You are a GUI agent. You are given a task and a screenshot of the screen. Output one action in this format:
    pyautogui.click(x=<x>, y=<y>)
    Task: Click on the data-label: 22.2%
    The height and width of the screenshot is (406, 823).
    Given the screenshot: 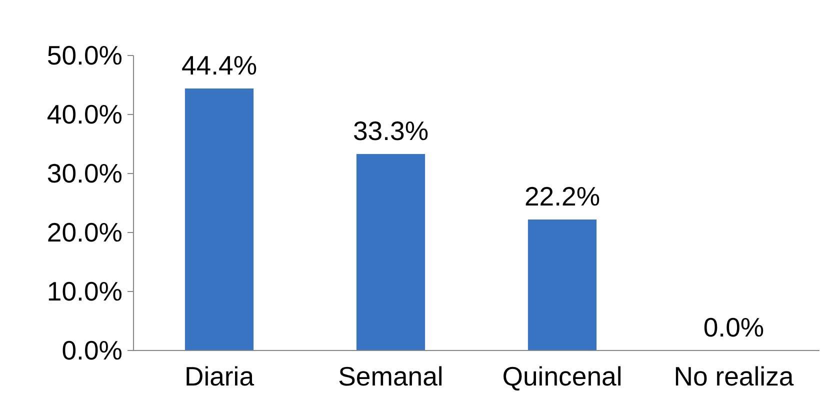 What is the action you would take?
    pyautogui.click(x=562, y=197)
    